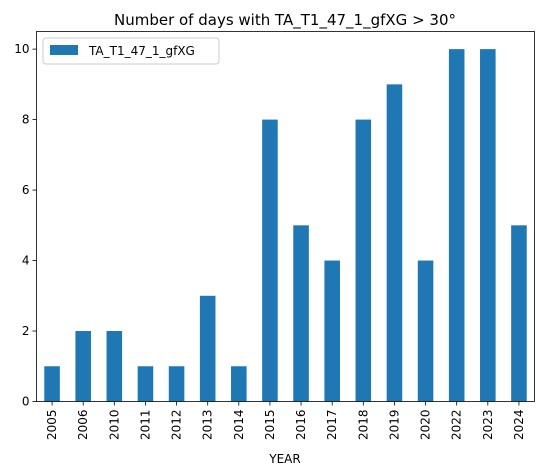 Image resolution: width=543 pixels, height=476 pixels. What do you see at coordinates (456, 225) in the screenshot?
I see `bar-2022` at bounding box center [456, 225].